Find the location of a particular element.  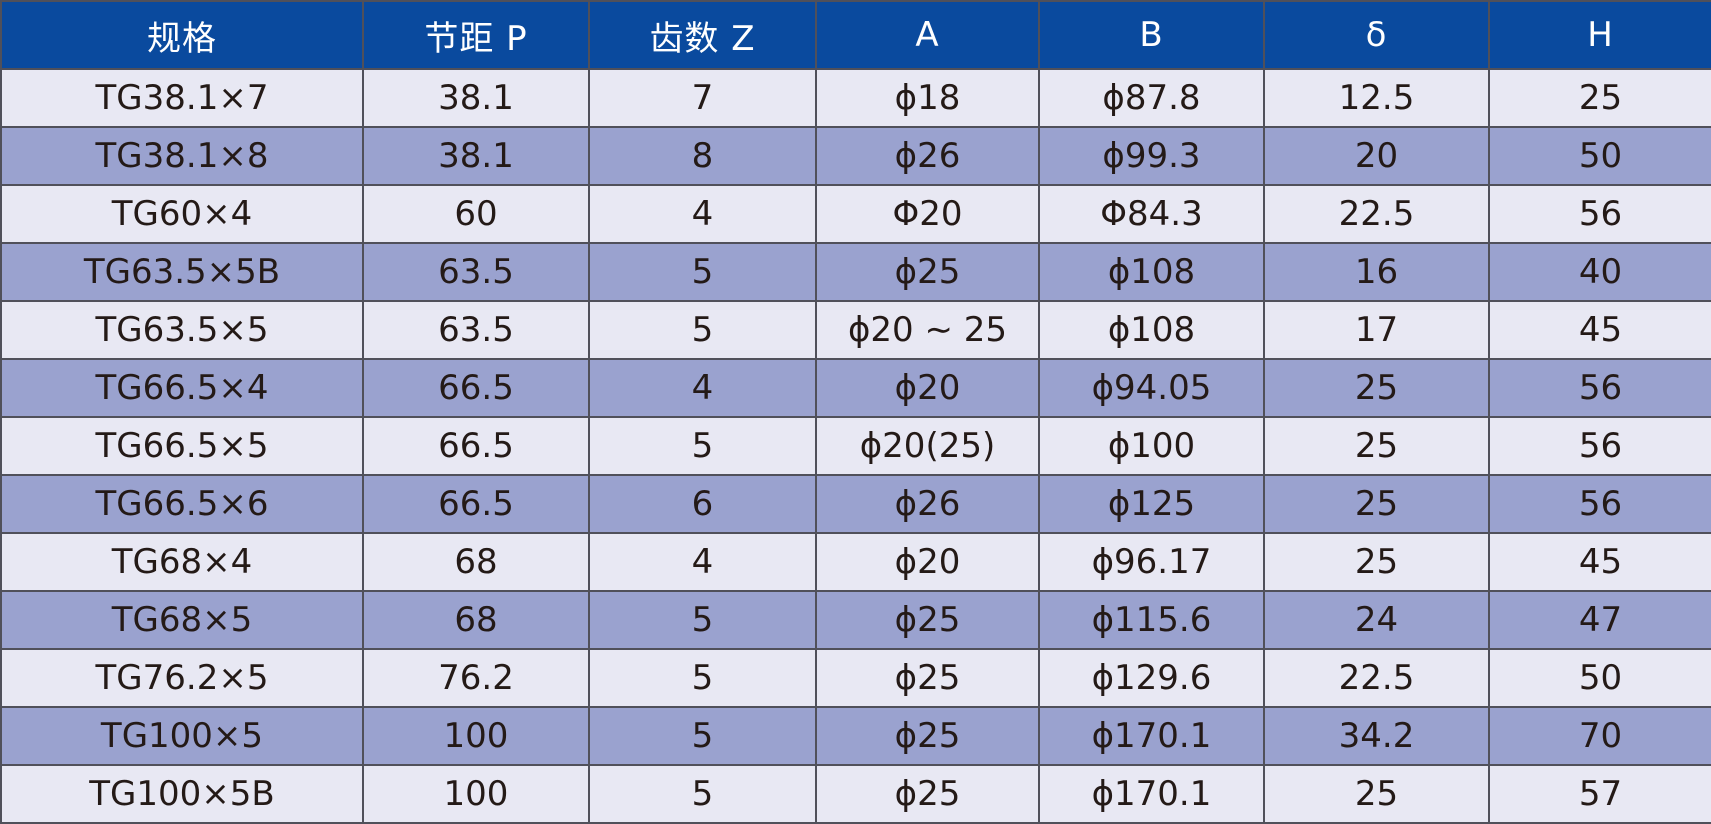

cell-b: ϕ129.6 is located at coordinates (1151, 678).